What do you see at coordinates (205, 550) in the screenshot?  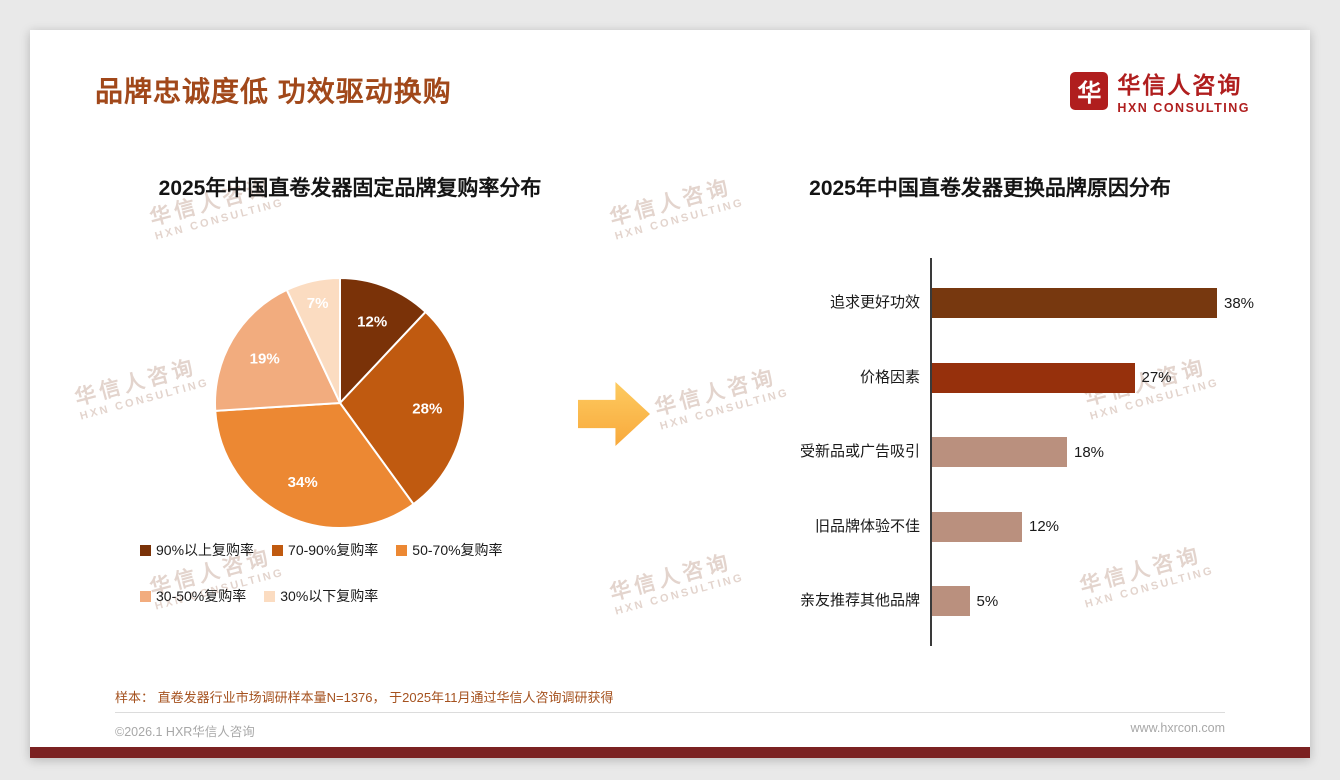 I see `legend-label: 90%以上复购率` at bounding box center [205, 550].